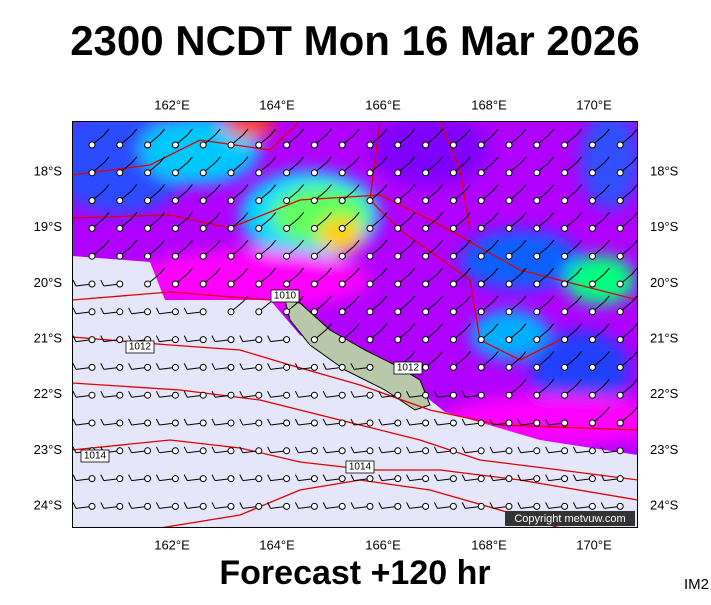 This screenshot has width=711, height=605. What do you see at coordinates (360, 467) in the screenshot?
I see `isobar-label: 1014` at bounding box center [360, 467].